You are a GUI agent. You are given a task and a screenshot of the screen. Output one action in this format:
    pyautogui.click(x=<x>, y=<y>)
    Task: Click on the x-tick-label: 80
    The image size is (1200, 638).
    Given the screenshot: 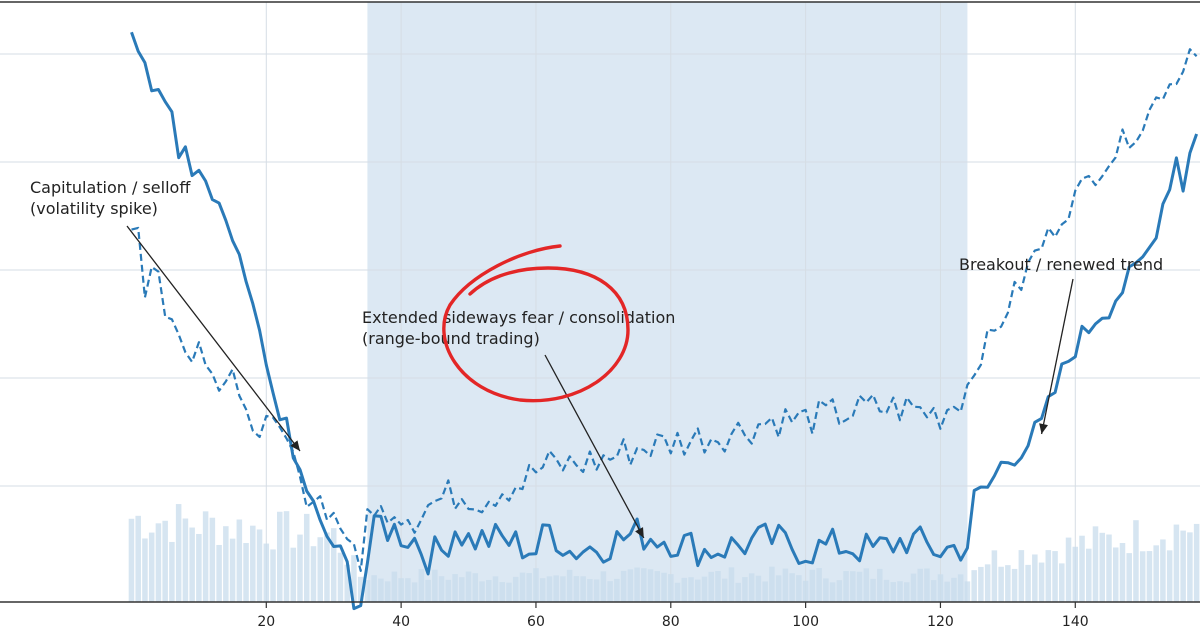 What is the action you would take?
    pyautogui.click(x=671, y=622)
    